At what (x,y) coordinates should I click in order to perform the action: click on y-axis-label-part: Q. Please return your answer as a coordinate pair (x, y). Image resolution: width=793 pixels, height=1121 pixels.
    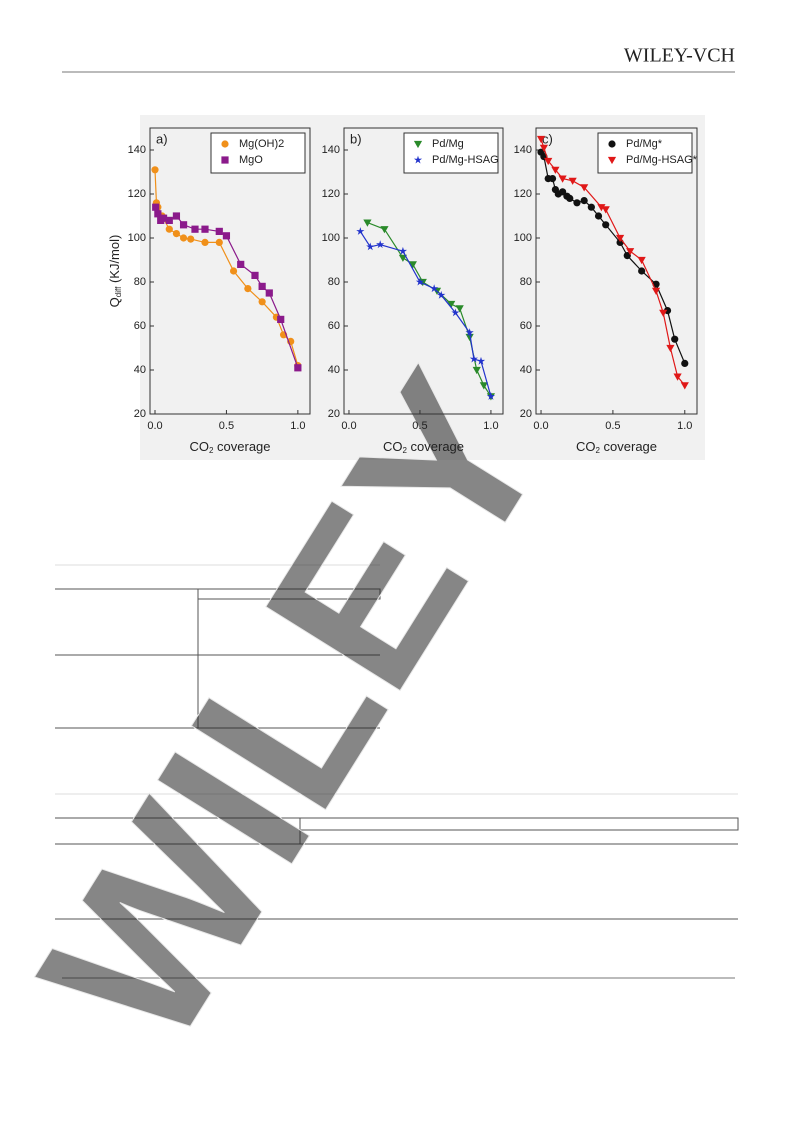
    Looking at the image, I should click on (114, 302).